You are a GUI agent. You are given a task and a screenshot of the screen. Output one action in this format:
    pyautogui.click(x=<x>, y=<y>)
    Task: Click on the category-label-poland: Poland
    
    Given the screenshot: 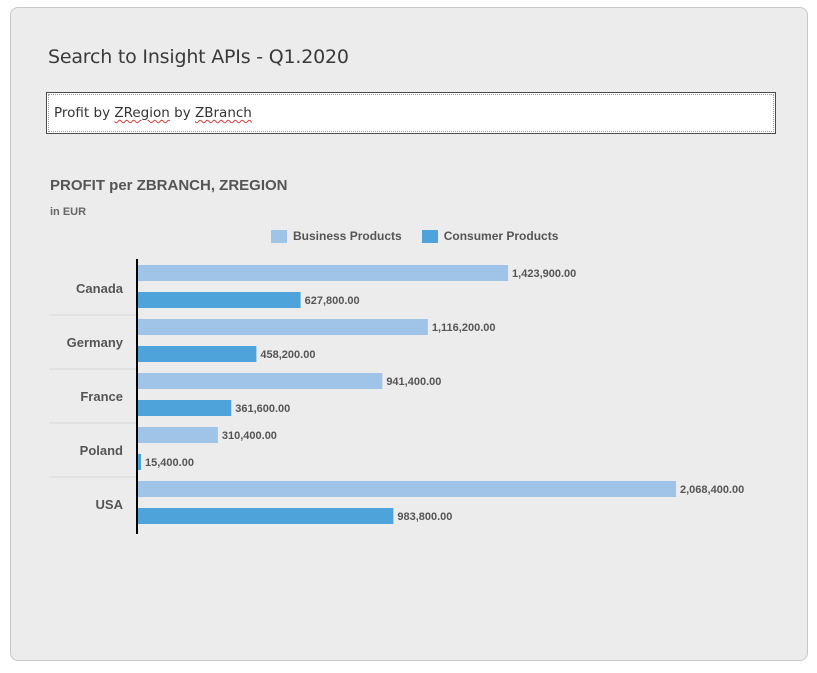 What is the action you would take?
    pyautogui.click(x=101, y=450)
    